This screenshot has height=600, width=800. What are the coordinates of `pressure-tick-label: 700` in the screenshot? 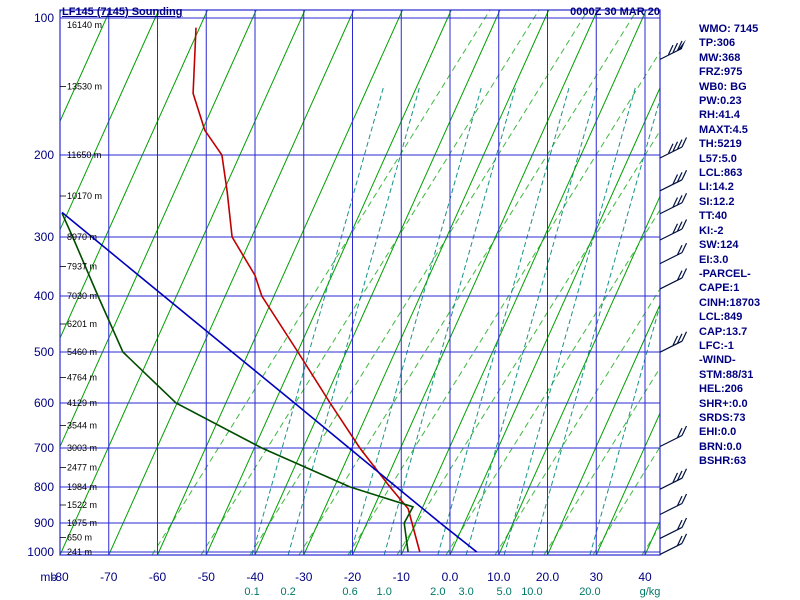 It's located at (44, 448).